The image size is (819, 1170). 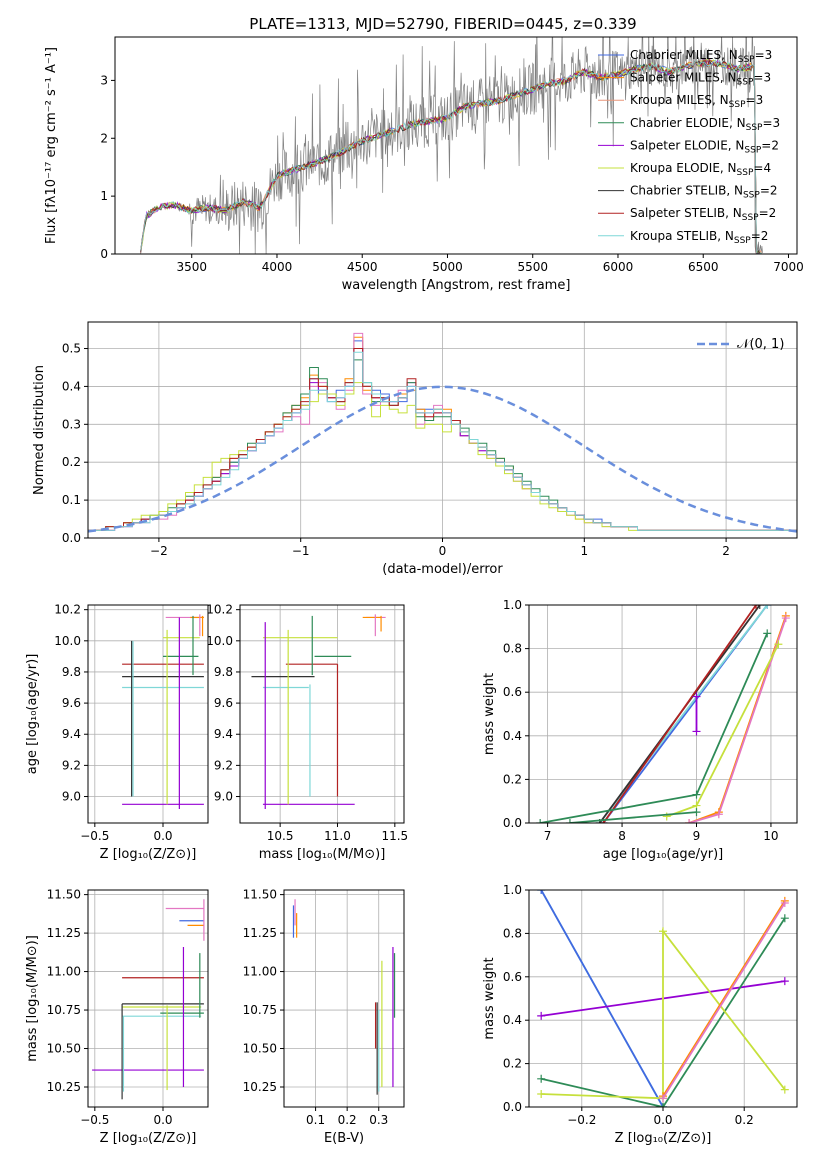 I want to click on y-axis-label: mass weight, so click(x=489, y=998).